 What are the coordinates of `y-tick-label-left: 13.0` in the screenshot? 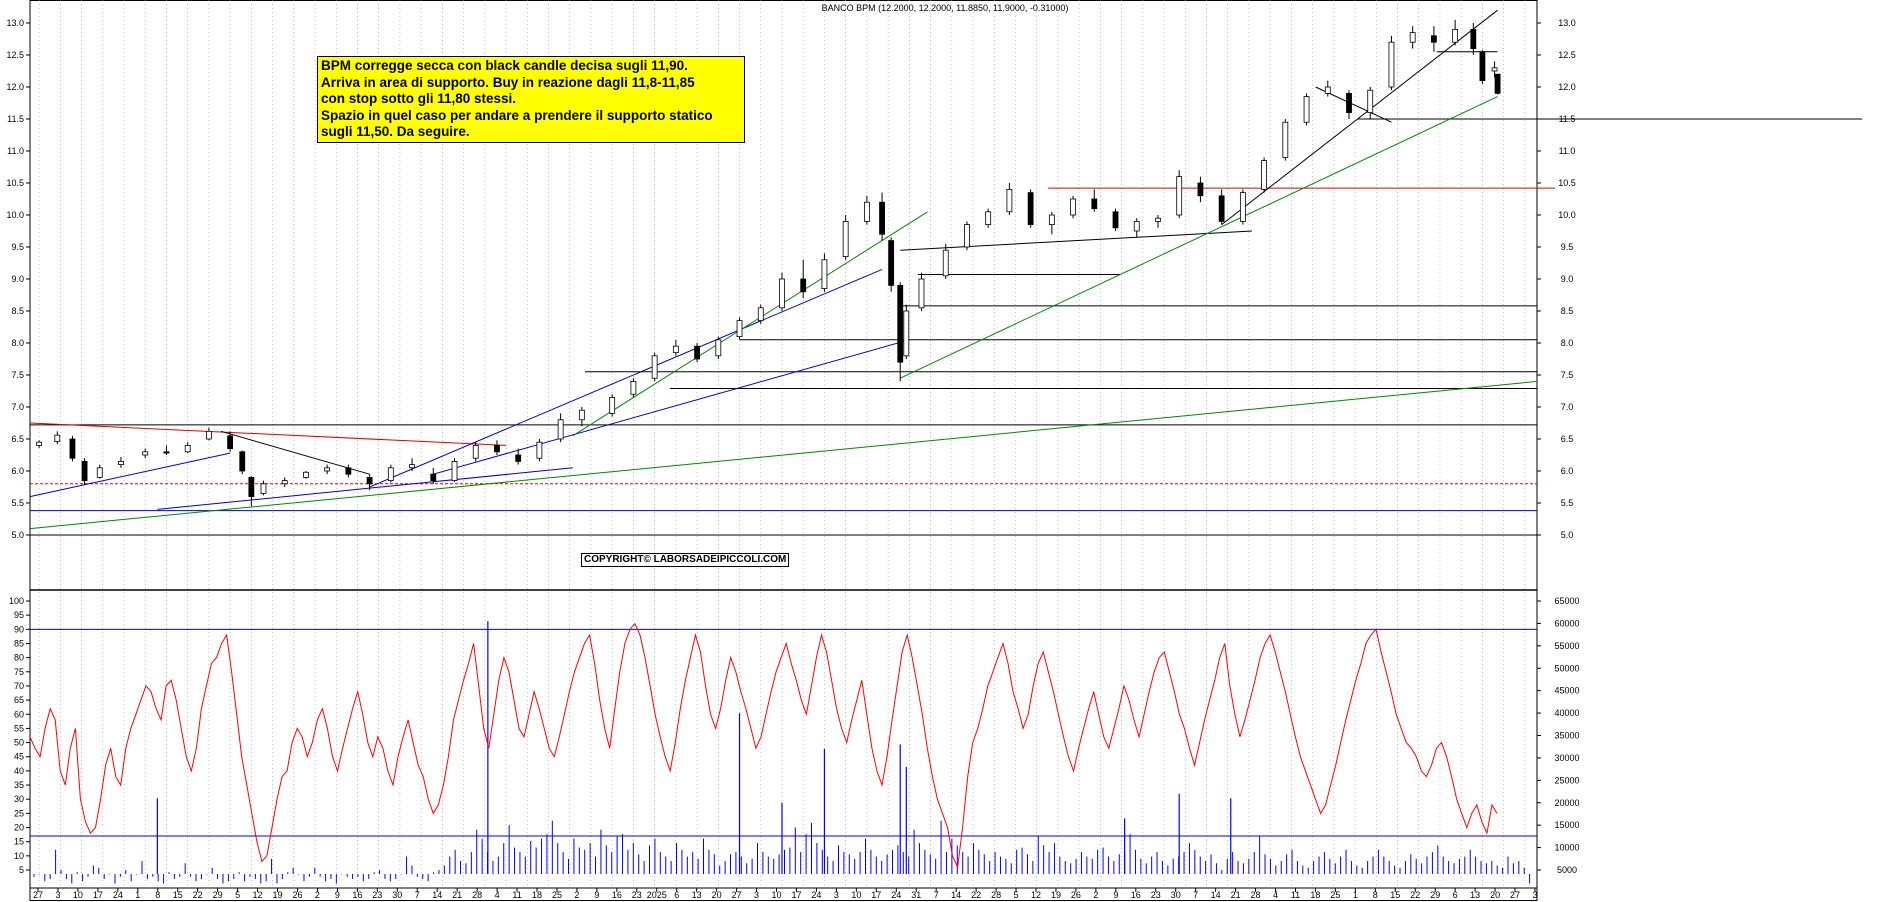 It's located at (15, 23).